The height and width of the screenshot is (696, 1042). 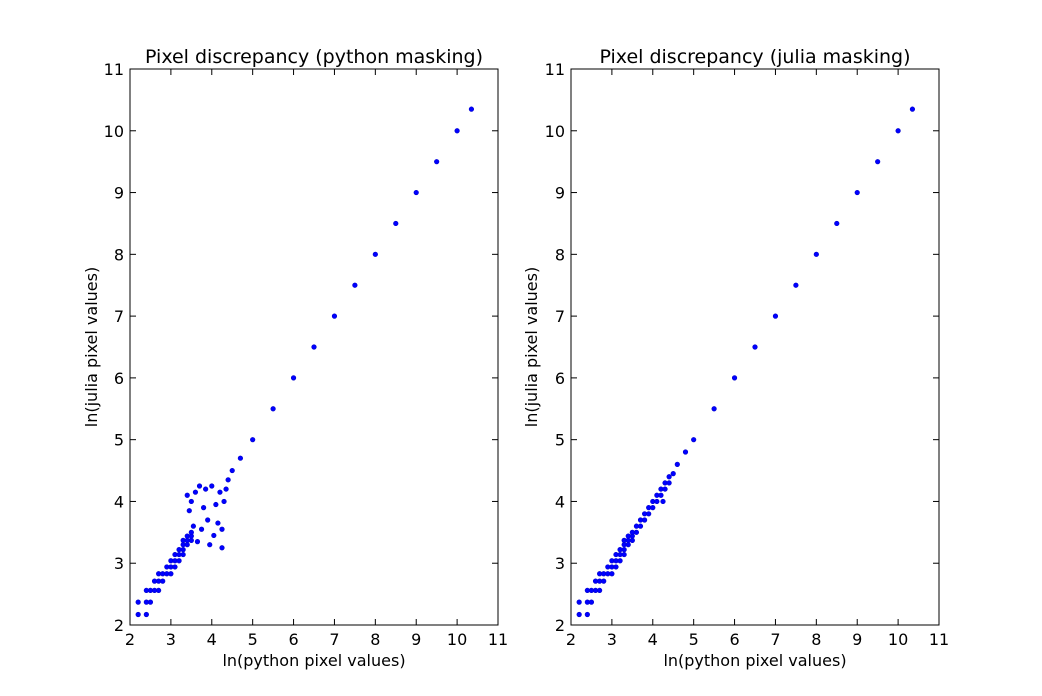 What do you see at coordinates (857, 639) in the screenshot?
I see `right-x-tick-label: 9` at bounding box center [857, 639].